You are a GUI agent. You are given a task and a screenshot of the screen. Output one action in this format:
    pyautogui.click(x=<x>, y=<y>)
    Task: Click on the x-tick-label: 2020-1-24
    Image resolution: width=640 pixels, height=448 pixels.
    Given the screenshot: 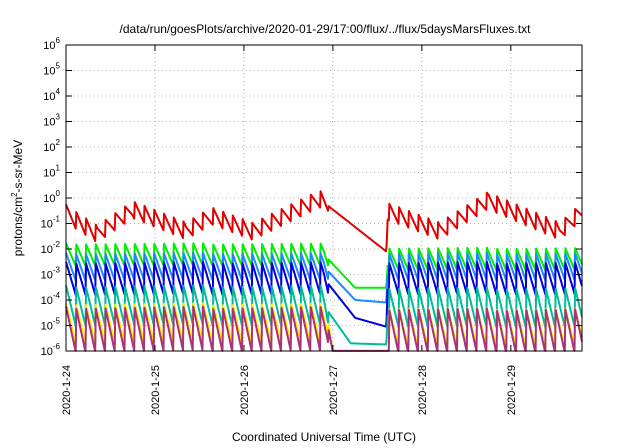 What is the action you would take?
    pyautogui.click(x=67, y=390)
    